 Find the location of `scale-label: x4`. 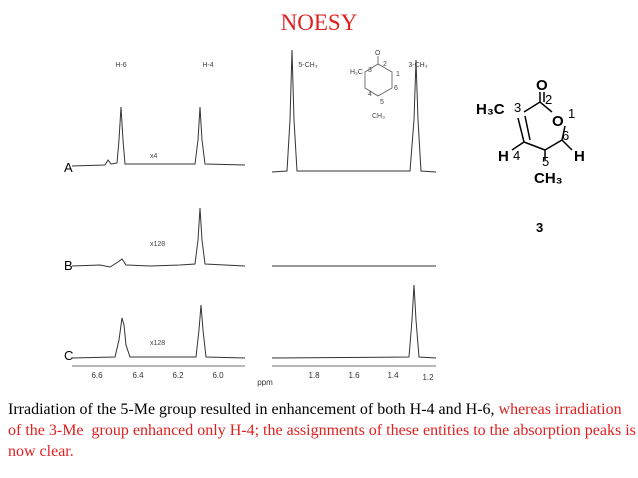

scale-label: x4 is located at coordinates (154, 156).